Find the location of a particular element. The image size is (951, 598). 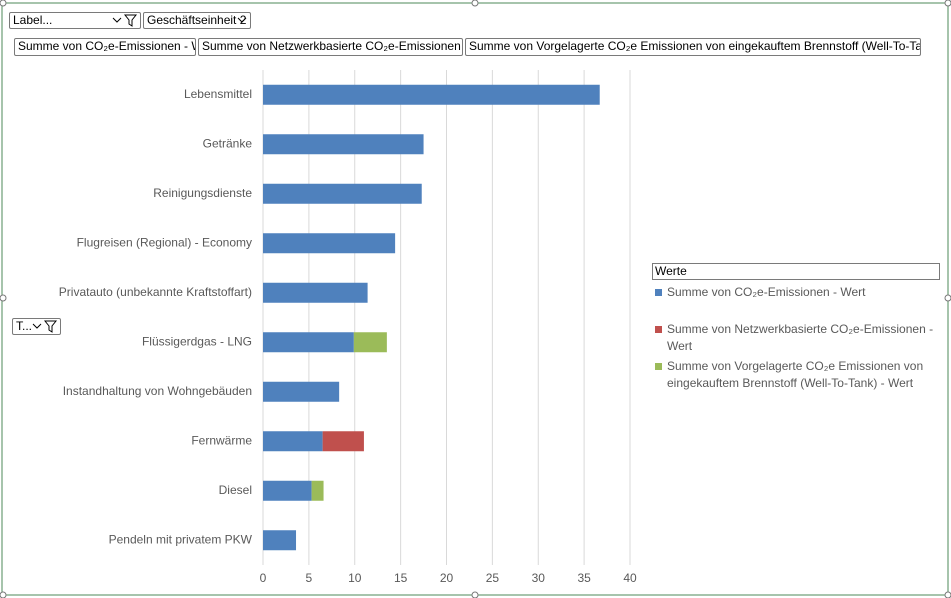

x-tick-label: 20 is located at coordinates (447, 578).